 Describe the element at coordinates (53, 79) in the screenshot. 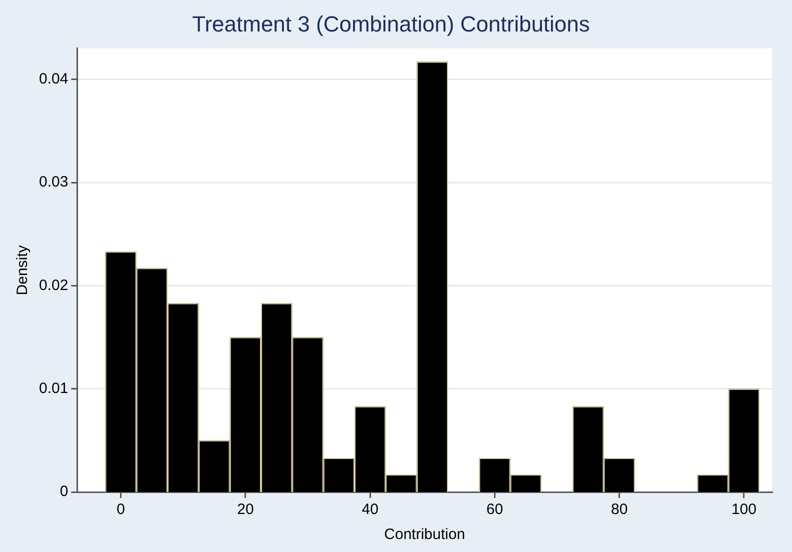

I see `y-tick-label: 0.04` at that location.